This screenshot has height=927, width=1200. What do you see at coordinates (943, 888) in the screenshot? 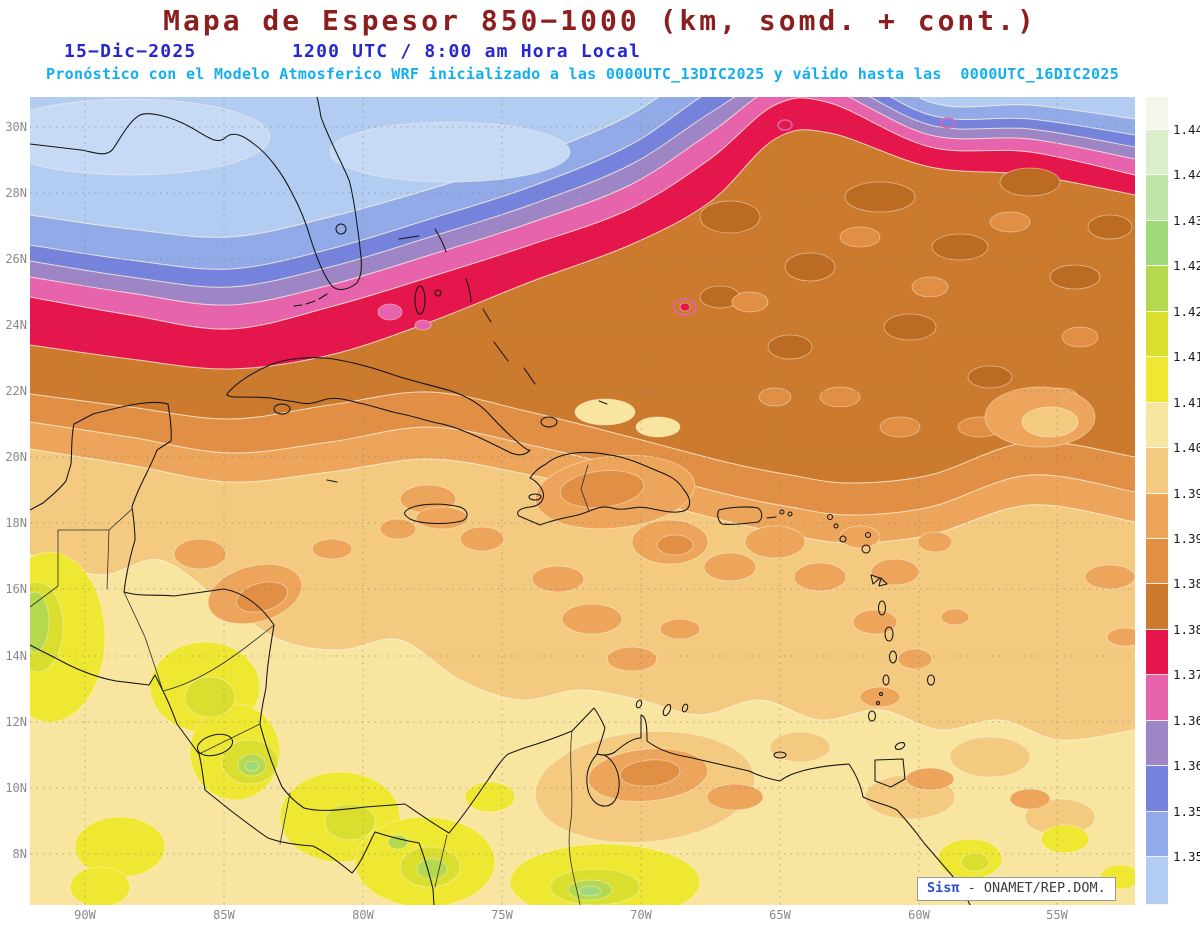
I see `watermark-brand: Sisπ` at bounding box center [943, 888].